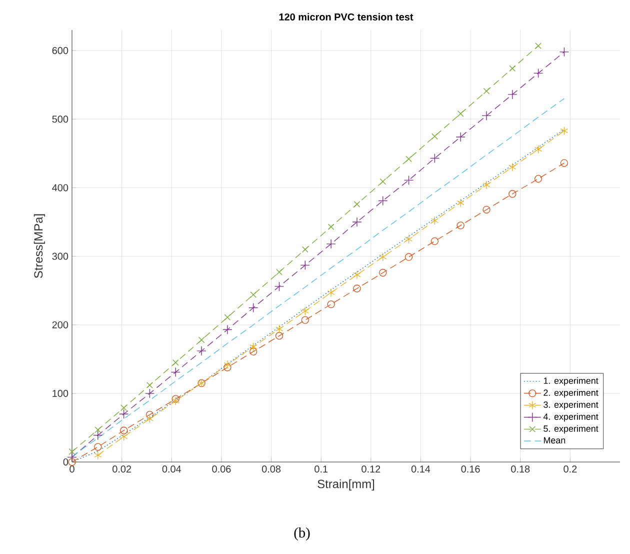  What do you see at coordinates (271, 469) in the screenshot?
I see `x-tick-label: 0.08` at bounding box center [271, 469].